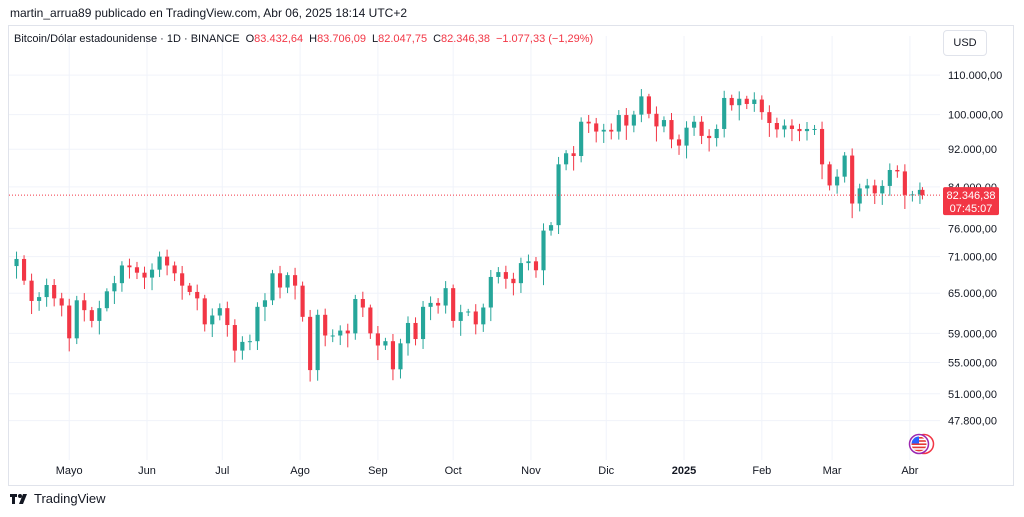  Describe the element at coordinates (920, 444) in the screenshot. I see `us-flag-icon` at that location.